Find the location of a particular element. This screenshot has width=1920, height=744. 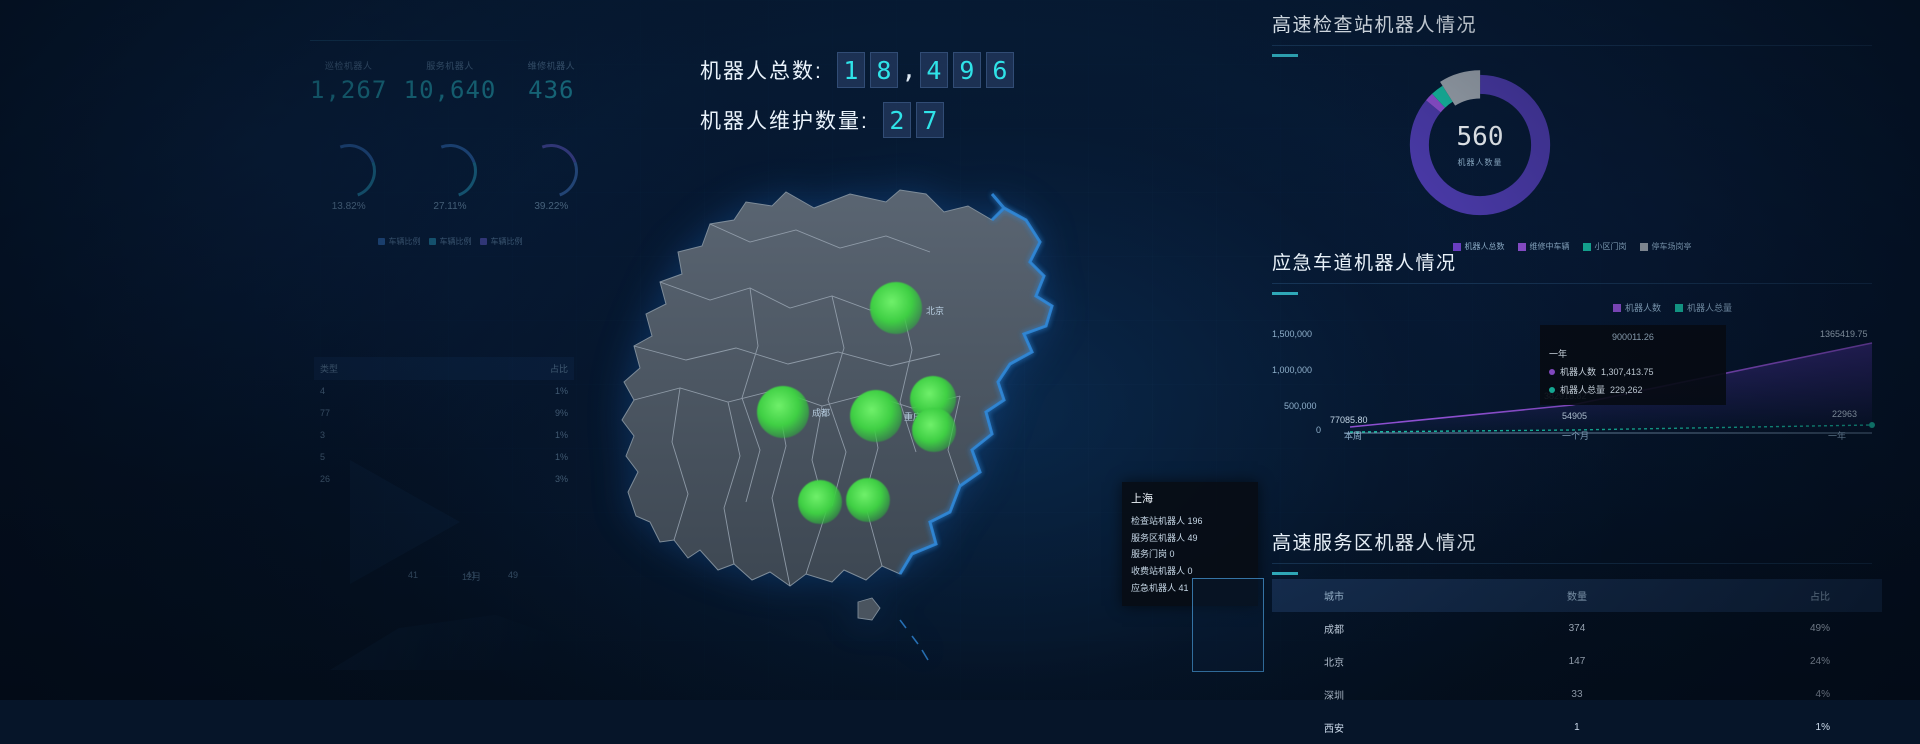

tooltip-row-label: 机器人数 is located at coordinates (1578, 372).